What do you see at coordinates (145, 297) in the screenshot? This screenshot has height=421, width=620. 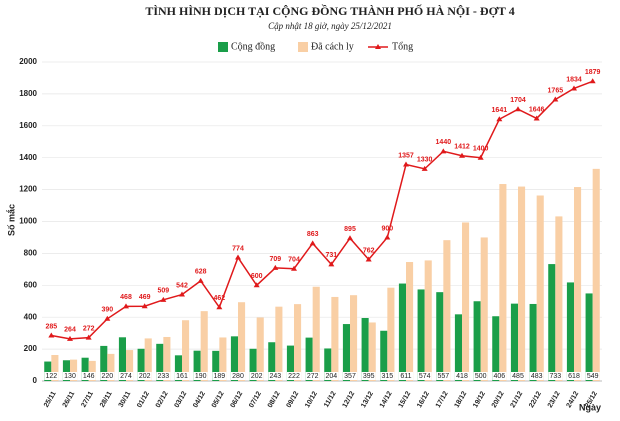 I see `data-label: 469` at bounding box center [145, 297].